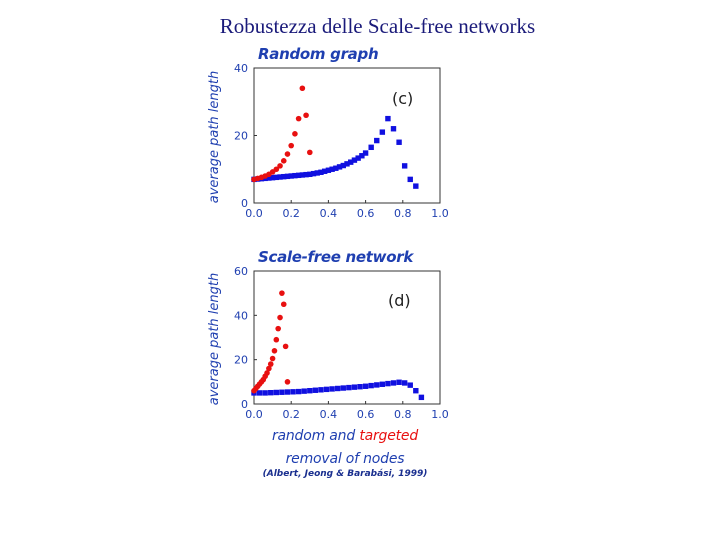 The width and height of the screenshot is (720, 540). What do you see at coordinates (336, 257) in the screenshot?
I see `chart-title-scale-free: Scale-free network` at bounding box center [336, 257].